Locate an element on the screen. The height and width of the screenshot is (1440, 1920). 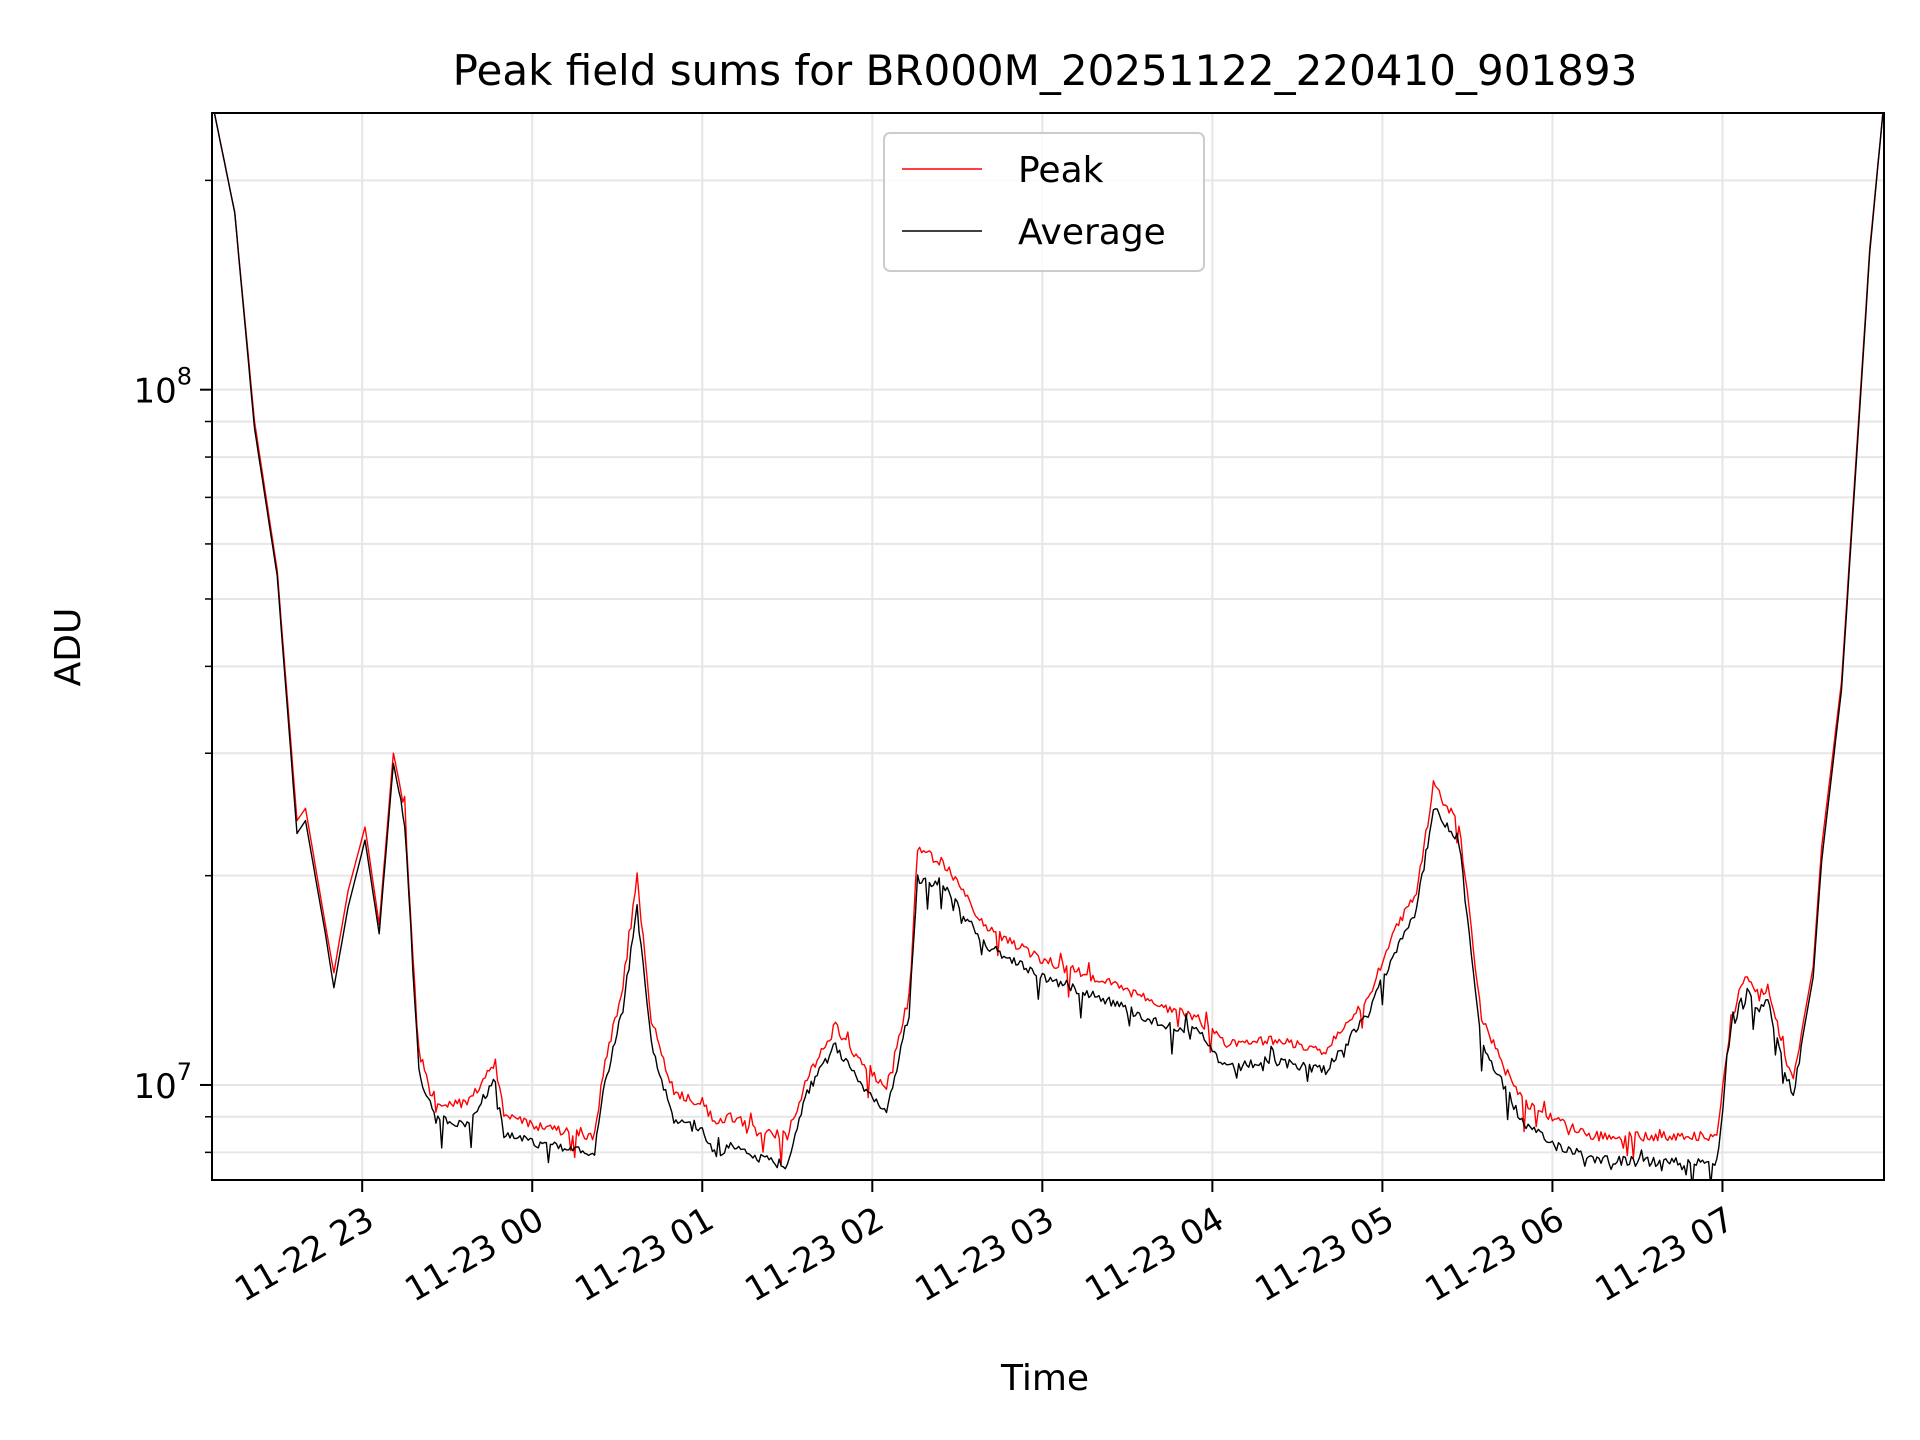
legend-box is located at coordinates (1044, 202).